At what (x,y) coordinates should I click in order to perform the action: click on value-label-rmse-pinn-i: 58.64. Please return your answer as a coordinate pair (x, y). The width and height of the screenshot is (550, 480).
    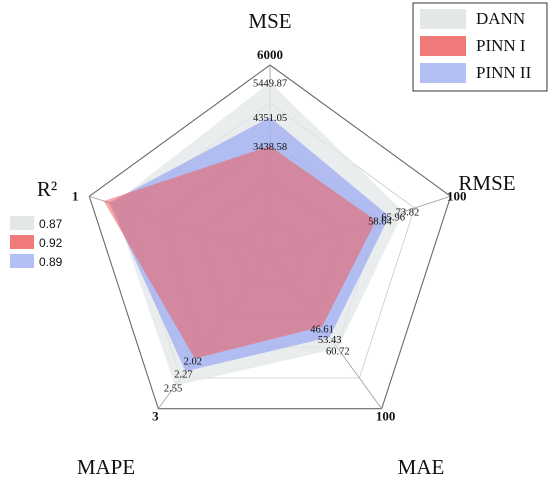
    Looking at the image, I should click on (380, 222).